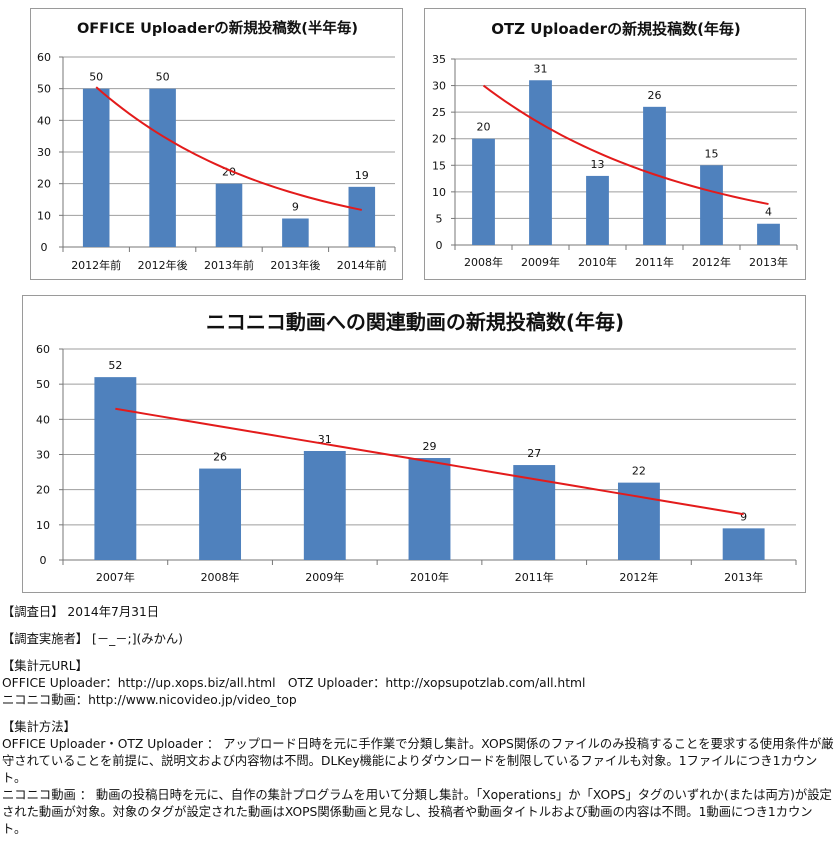 The height and width of the screenshot is (866, 836). I want to click on data-label: 19, so click(362, 175).